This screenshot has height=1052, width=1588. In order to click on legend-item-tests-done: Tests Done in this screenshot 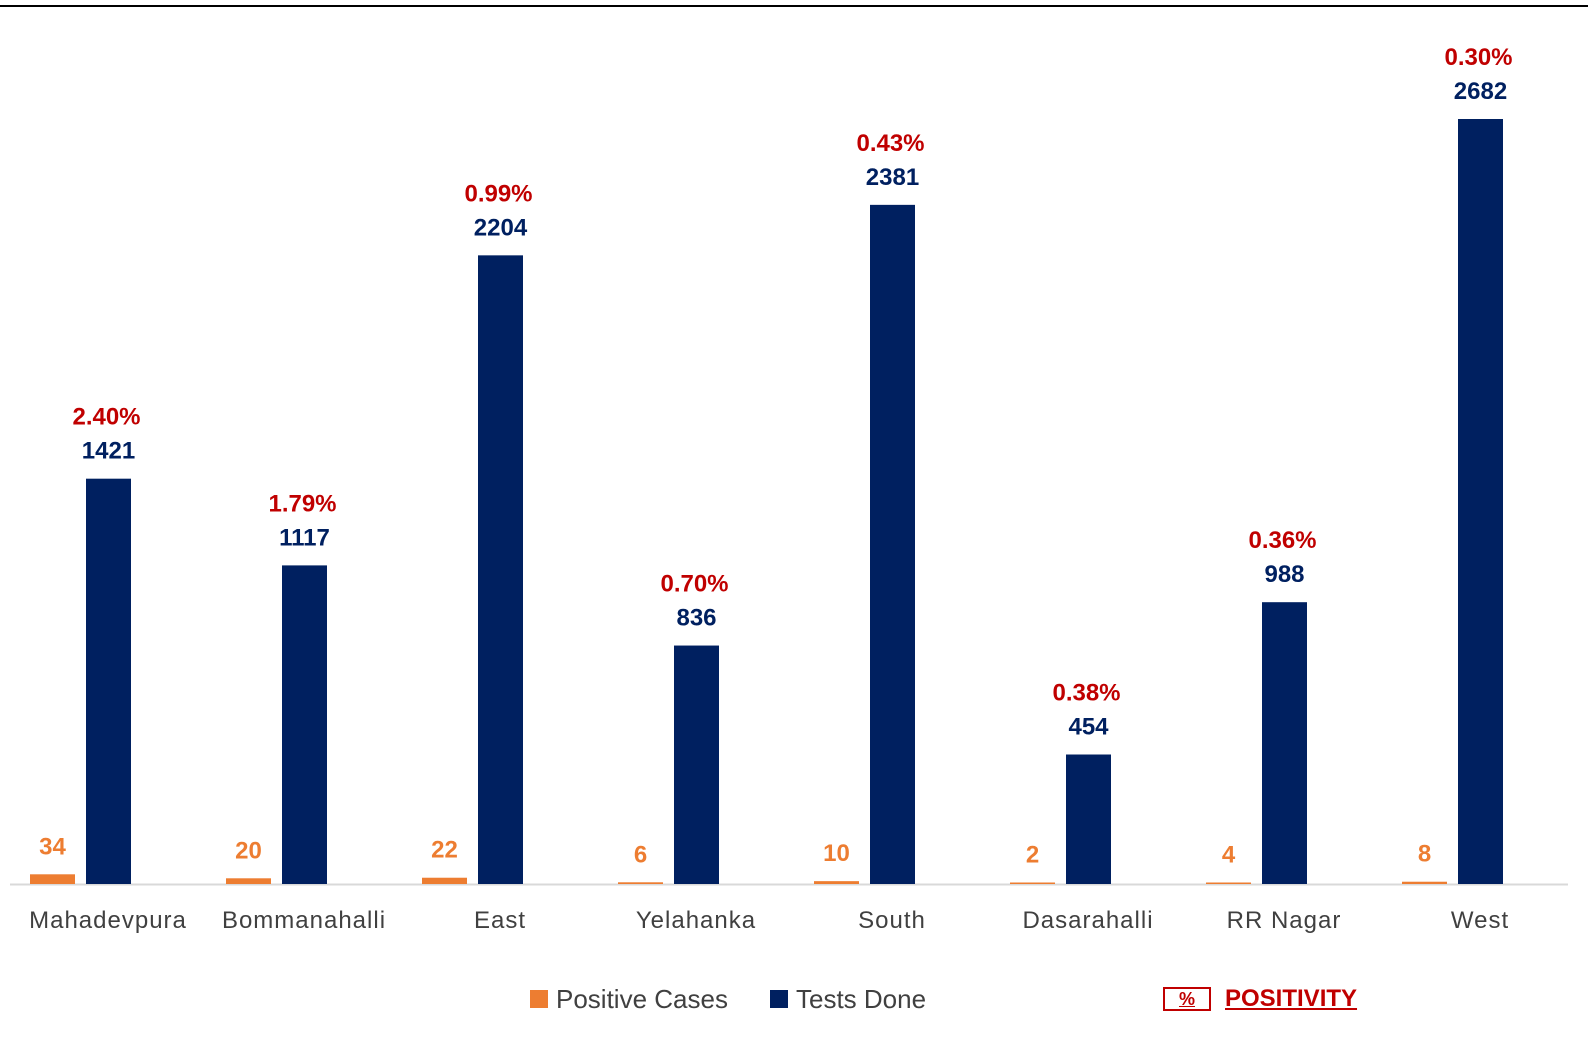, I will do `click(848, 999)`.